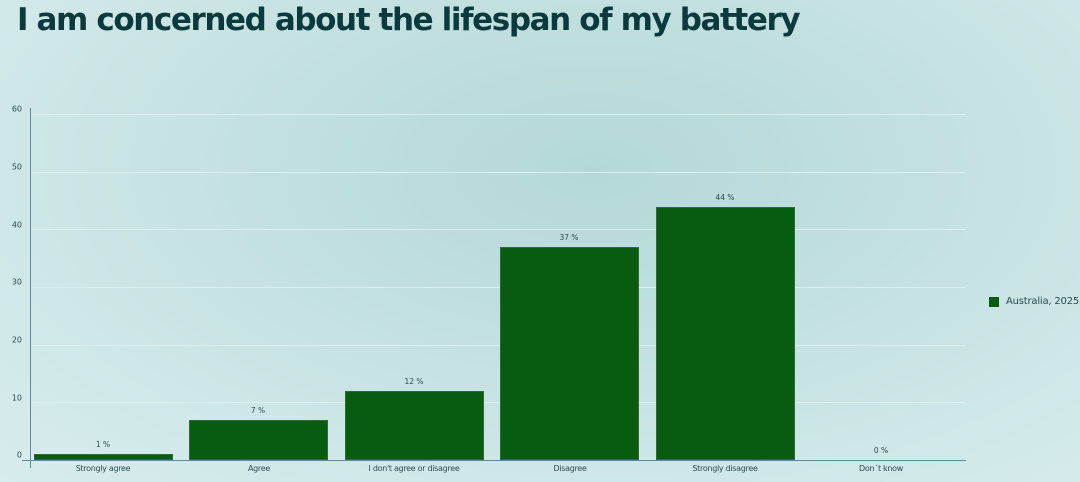 Image resolution: width=1080 pixels, height=482 pixels. What do you see at coordinates (1043, 301) in the screenshot?
I see `legend-label: Australia, 2025` at bounding box center [1043, 301].